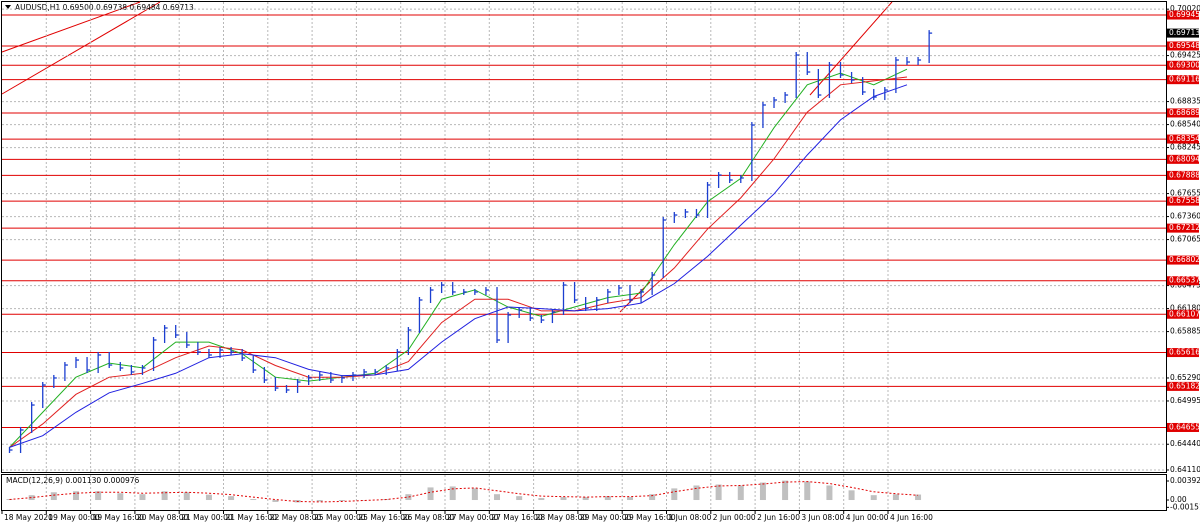  I want to click on last-price-box, so click(1183, 33).